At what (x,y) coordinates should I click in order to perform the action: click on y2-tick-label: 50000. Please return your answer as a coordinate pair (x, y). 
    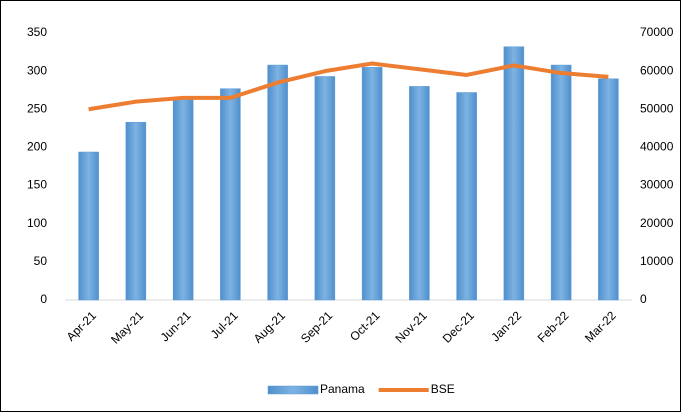
    Looking at the image, I should click on (657, 108).